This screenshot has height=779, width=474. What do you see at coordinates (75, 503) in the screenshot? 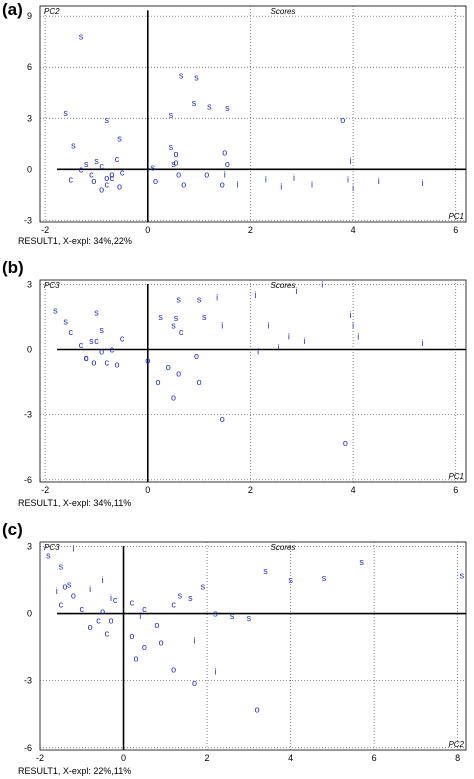
I see `result-caption: RESULT1, X-expl: 34%,11%` at bounding box center [75, 503].